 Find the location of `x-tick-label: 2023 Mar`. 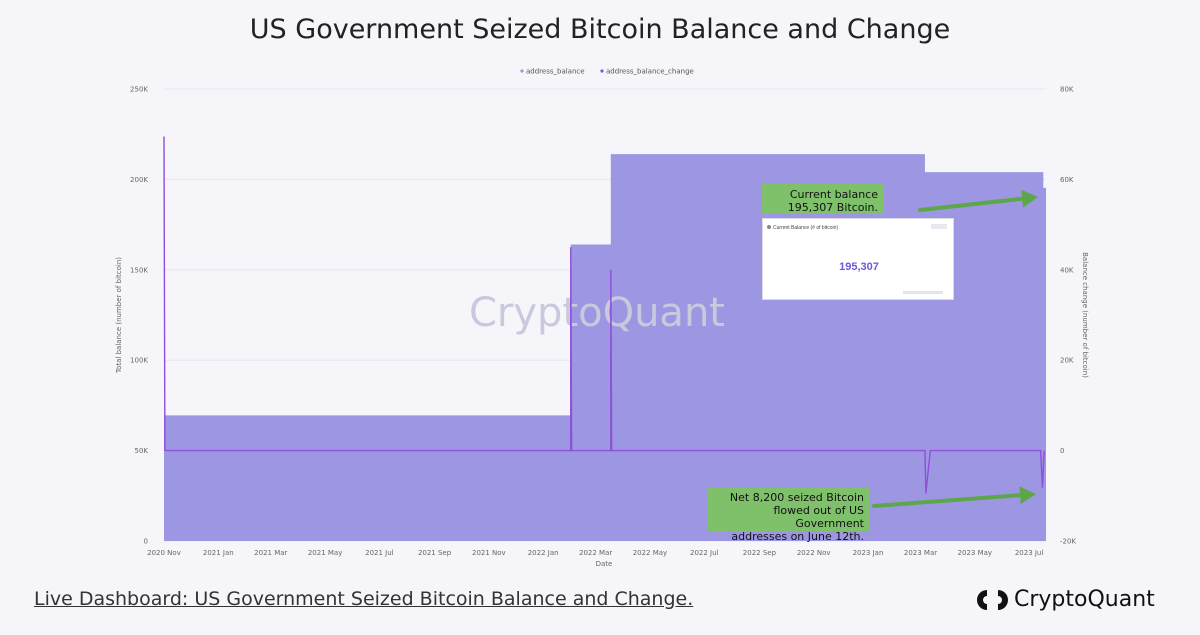

x-tick-label: 2023 Mar is located at coordinates (920, 553).